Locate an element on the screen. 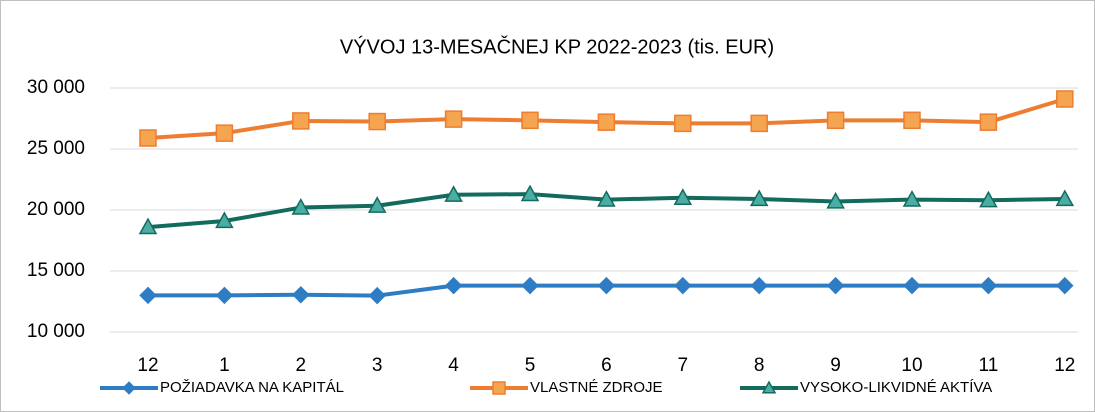 The width and height of the screenshot is (1095, 412). x-tick-label: 9 is located at coordinates (835, 365).